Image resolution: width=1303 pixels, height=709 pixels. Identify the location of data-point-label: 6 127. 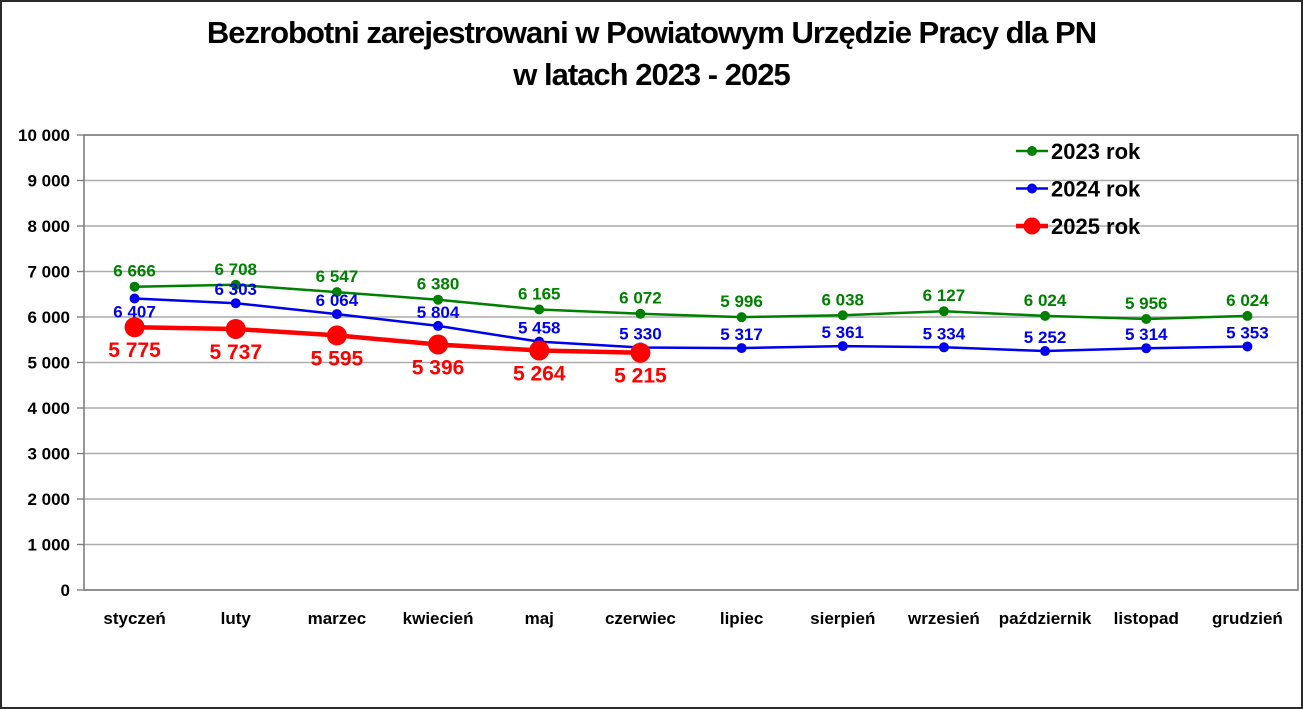
(944, 295).